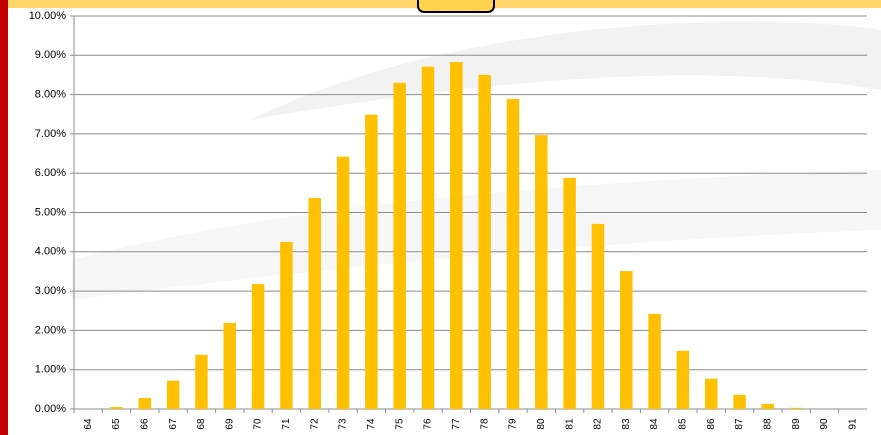 This screenshot has width=881, height=435. What do you see at coordinates (50, 330) in the screenshot?
I see `y-tick-label: 2.00%` at bounding box center [50, 330].